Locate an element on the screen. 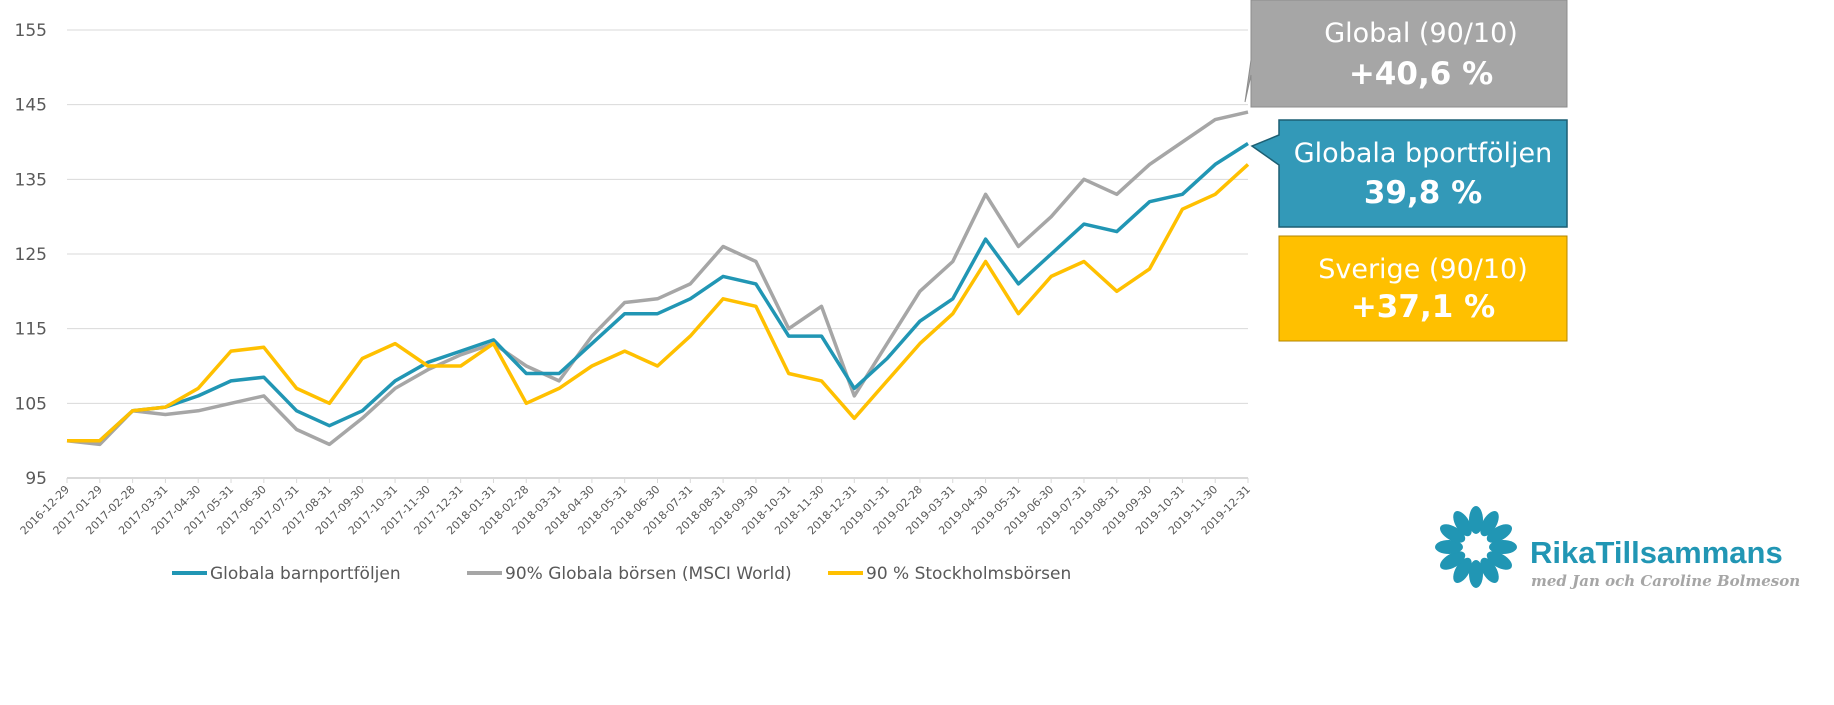 The image size is (1834, 705). callout-barnportfolj: Globala bportföljen 39,8 % is located at coordinates (1409, 173).